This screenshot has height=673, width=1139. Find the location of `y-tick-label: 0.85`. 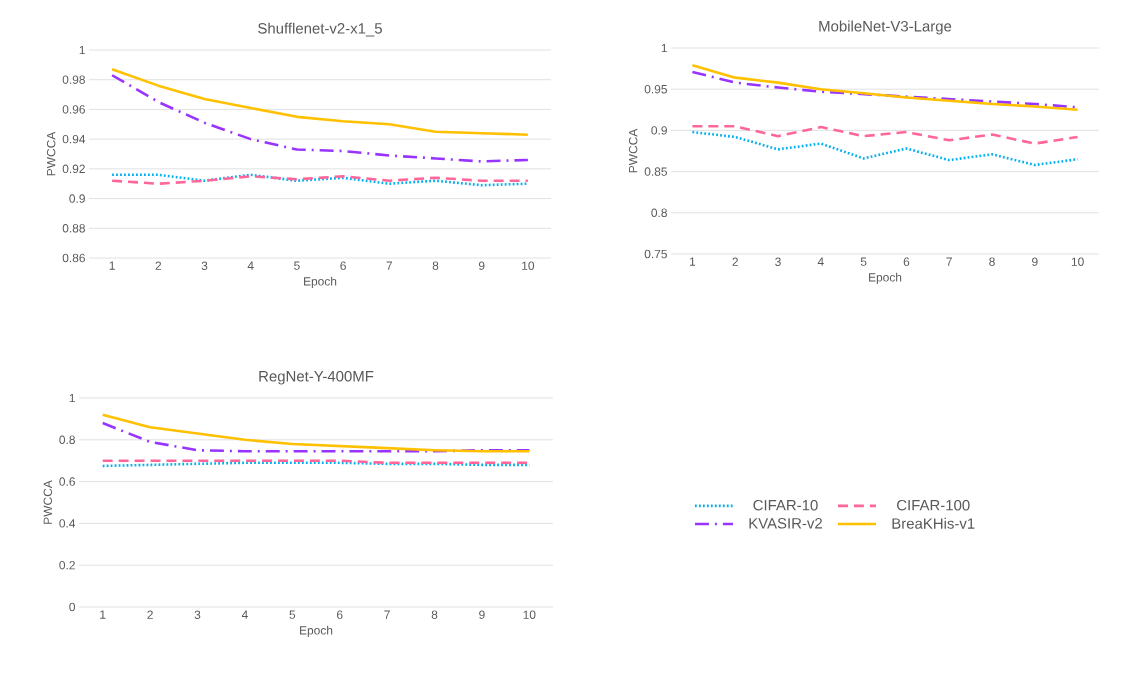

y-tick-label: 0.85 is located at coordinates (655, 171).